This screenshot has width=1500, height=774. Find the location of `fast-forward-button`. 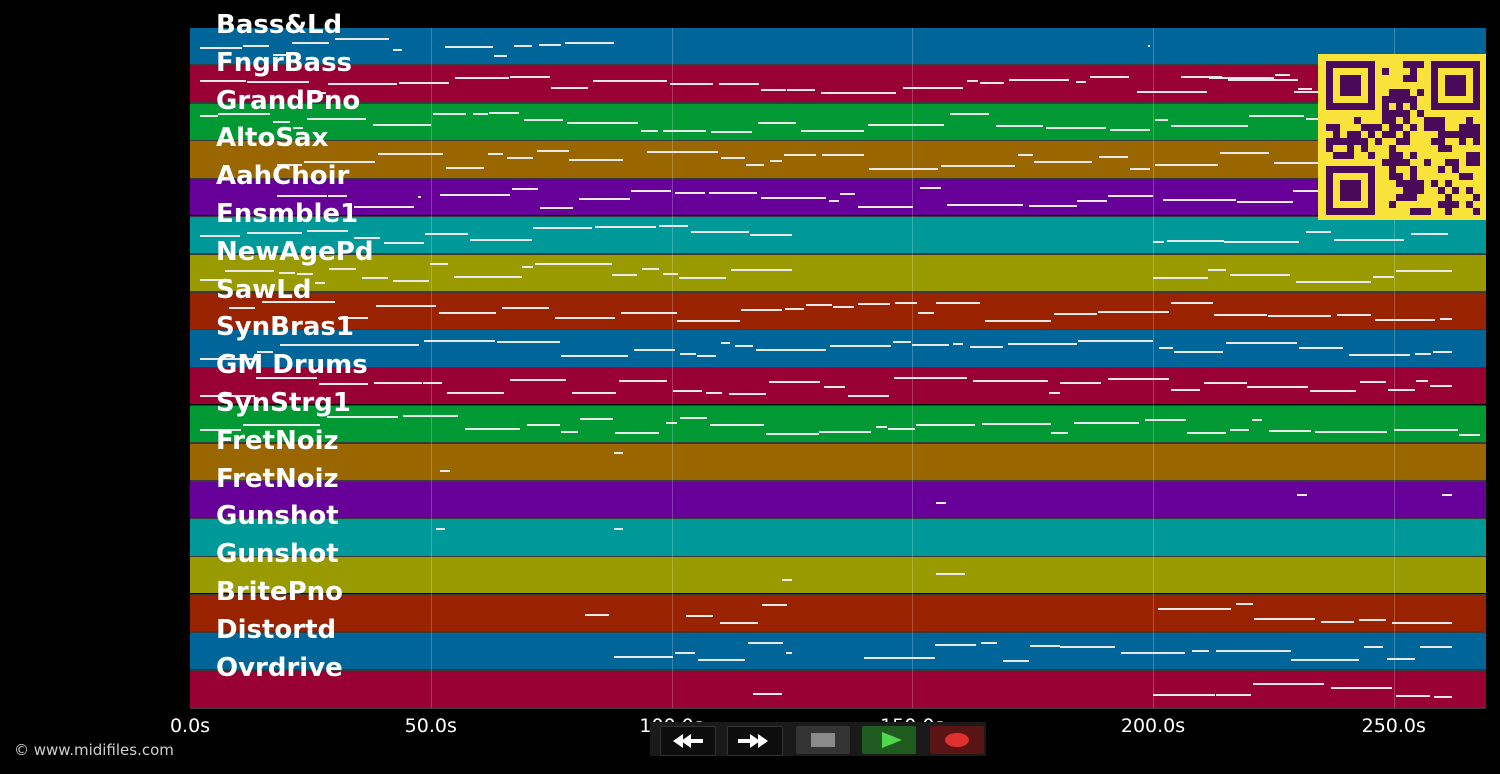

fast-forward-button is located at coordinates (755, 741).